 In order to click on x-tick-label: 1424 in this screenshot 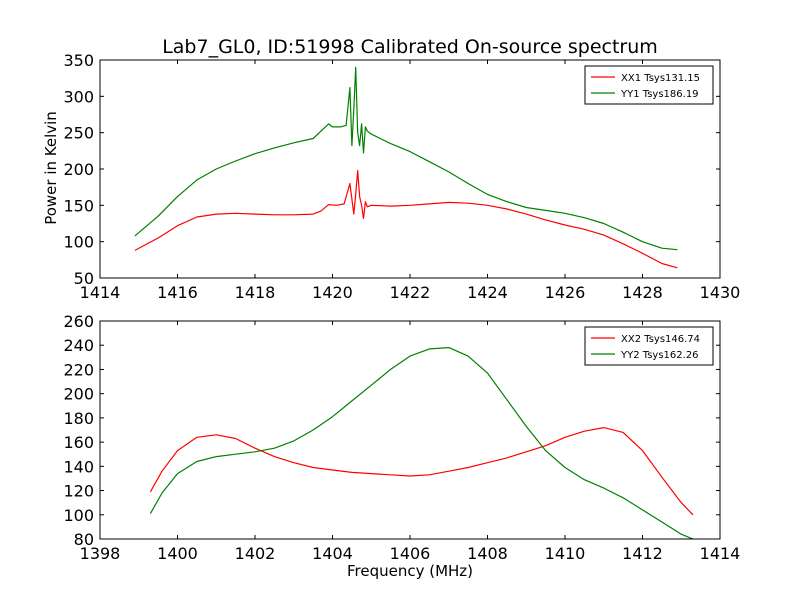, I will do `click(487, 292)`.